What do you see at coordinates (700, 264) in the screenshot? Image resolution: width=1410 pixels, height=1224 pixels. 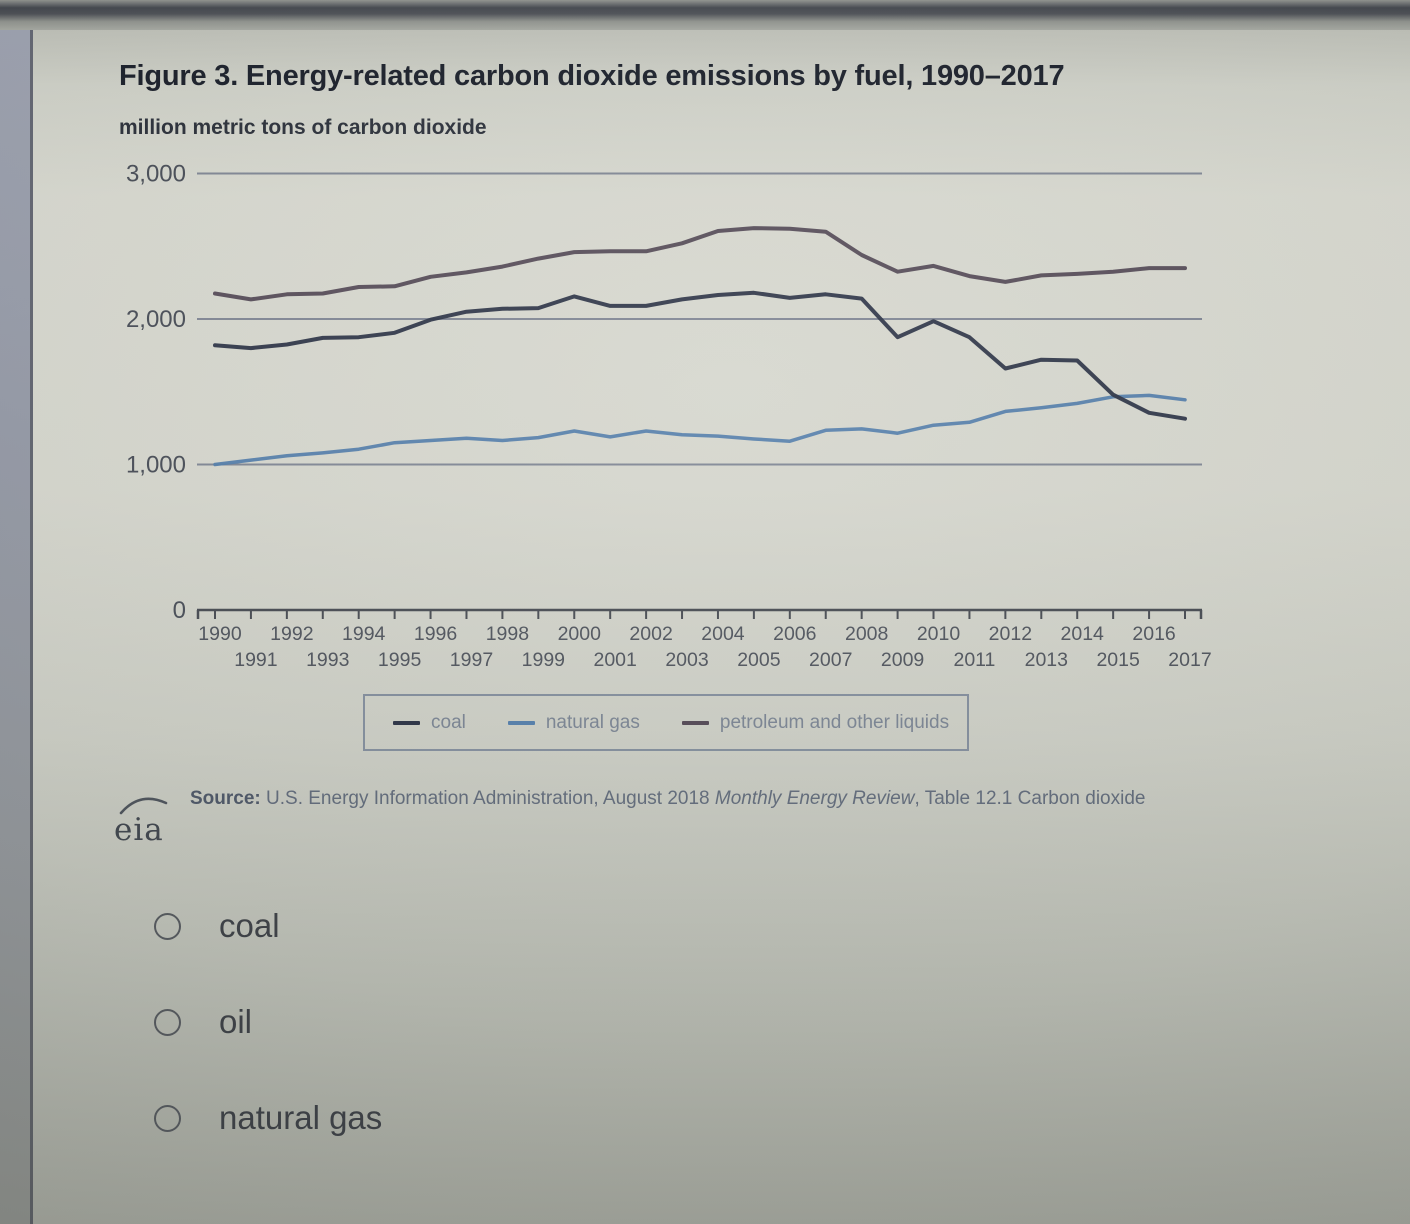 I see `series-line-petroleum-and-other-liquids` at bounding box center [700, 264].